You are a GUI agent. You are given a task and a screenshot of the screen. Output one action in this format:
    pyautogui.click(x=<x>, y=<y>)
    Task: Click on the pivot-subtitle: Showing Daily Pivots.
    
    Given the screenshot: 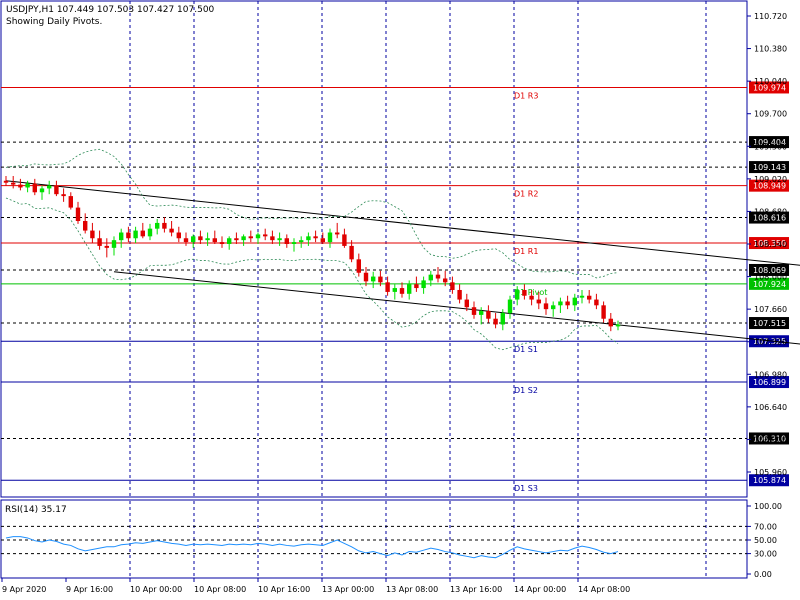 What is the action you would take?
    pyautogui.click(x=54, y=22)
    